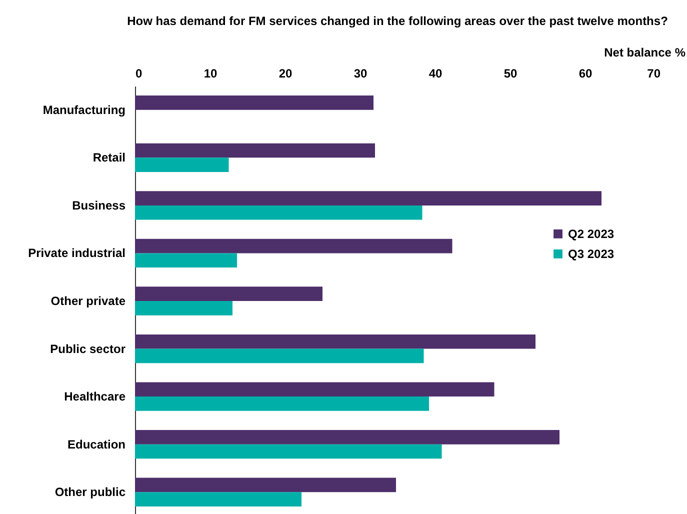  What do you see at coordinates (211, 73) in the screenshot?
I see `x-tick-label: 10` at bounding box center [211, 73].